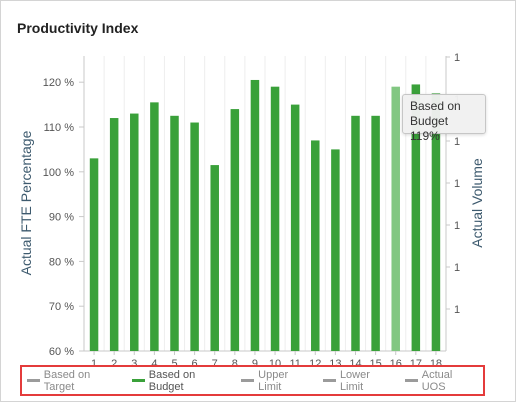 The height and width of the screenshot is (403, 516). I want to click on legend-label: Based on Budget, so click(172, 380).